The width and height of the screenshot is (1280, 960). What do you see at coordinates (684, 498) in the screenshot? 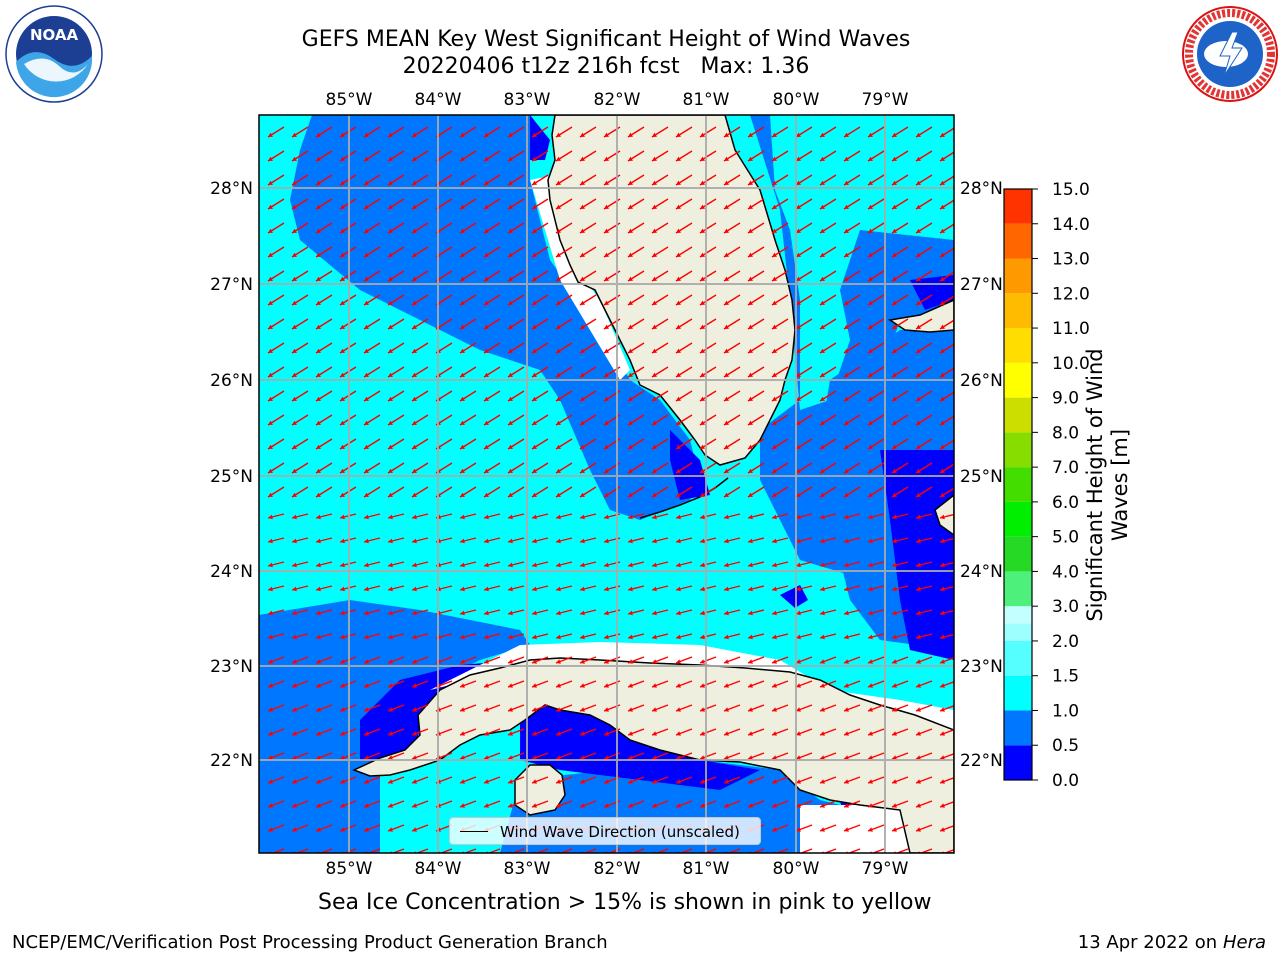
I see `land-florida-keys` at bounding box center [684, 498].